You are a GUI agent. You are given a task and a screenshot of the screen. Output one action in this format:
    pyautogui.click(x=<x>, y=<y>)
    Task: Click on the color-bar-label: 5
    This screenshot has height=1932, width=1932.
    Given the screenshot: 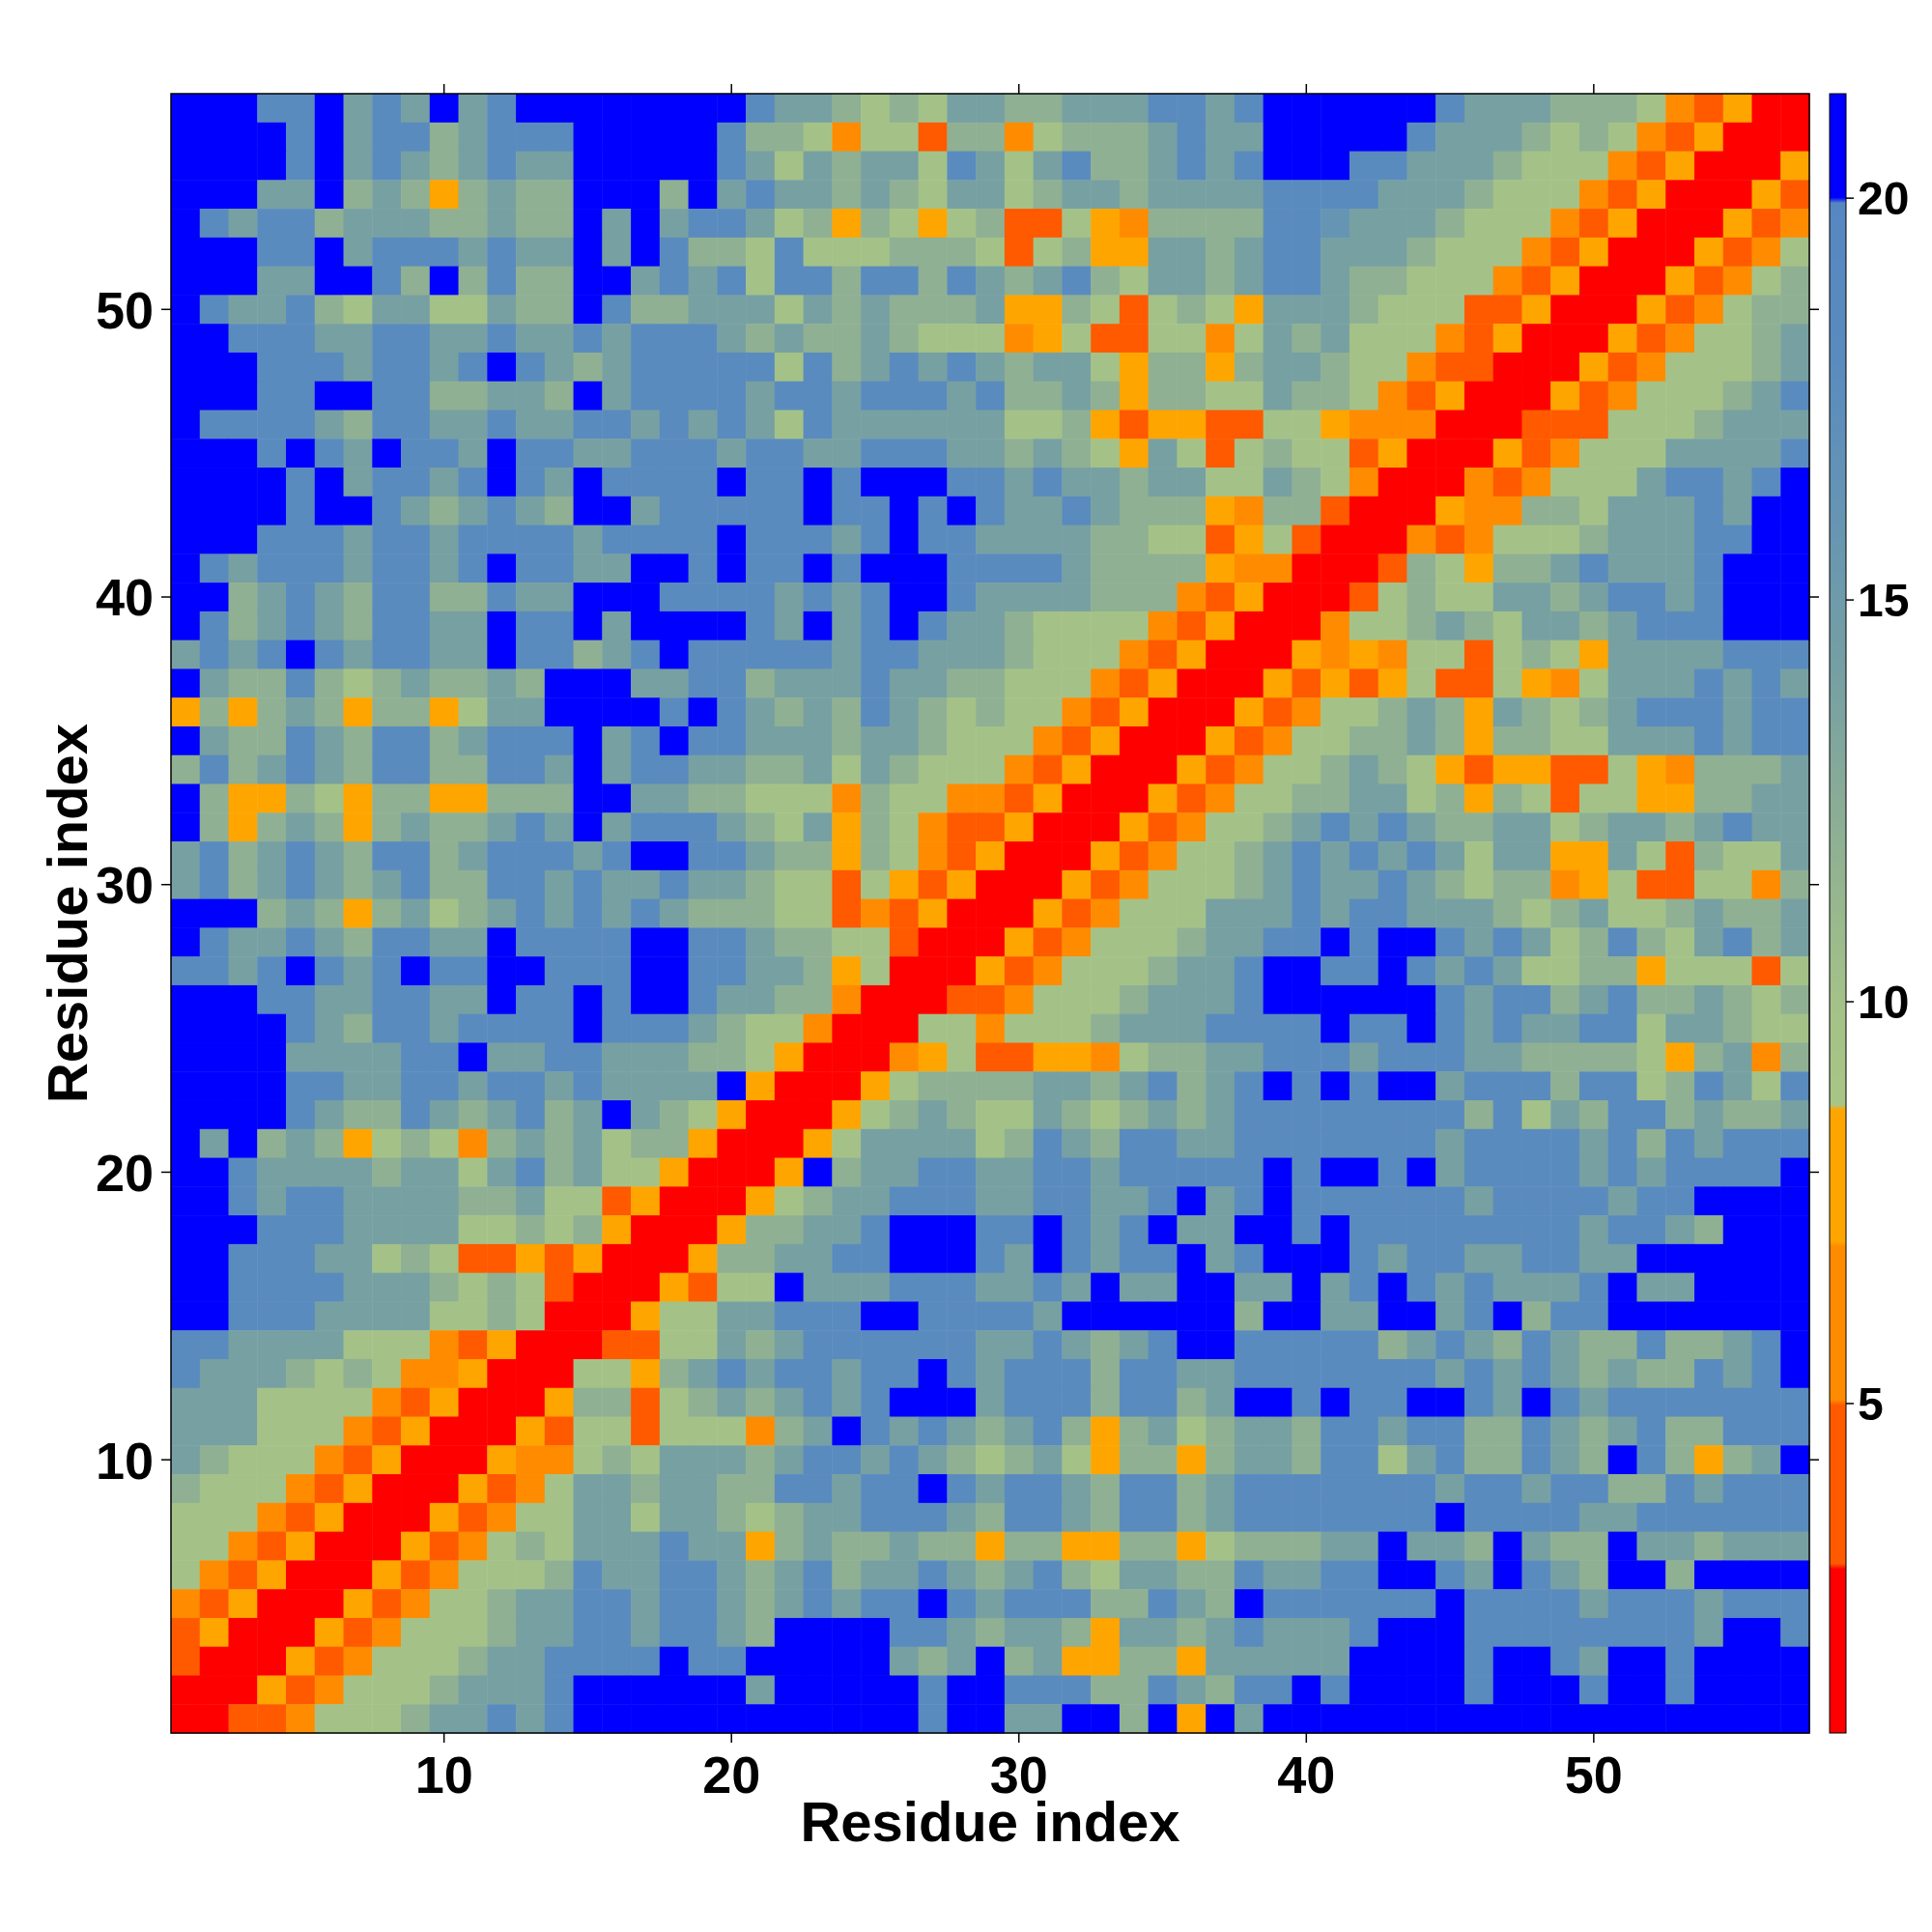 What is the action you would take?
    pyautogui.click(x=1871, y=1404)
    